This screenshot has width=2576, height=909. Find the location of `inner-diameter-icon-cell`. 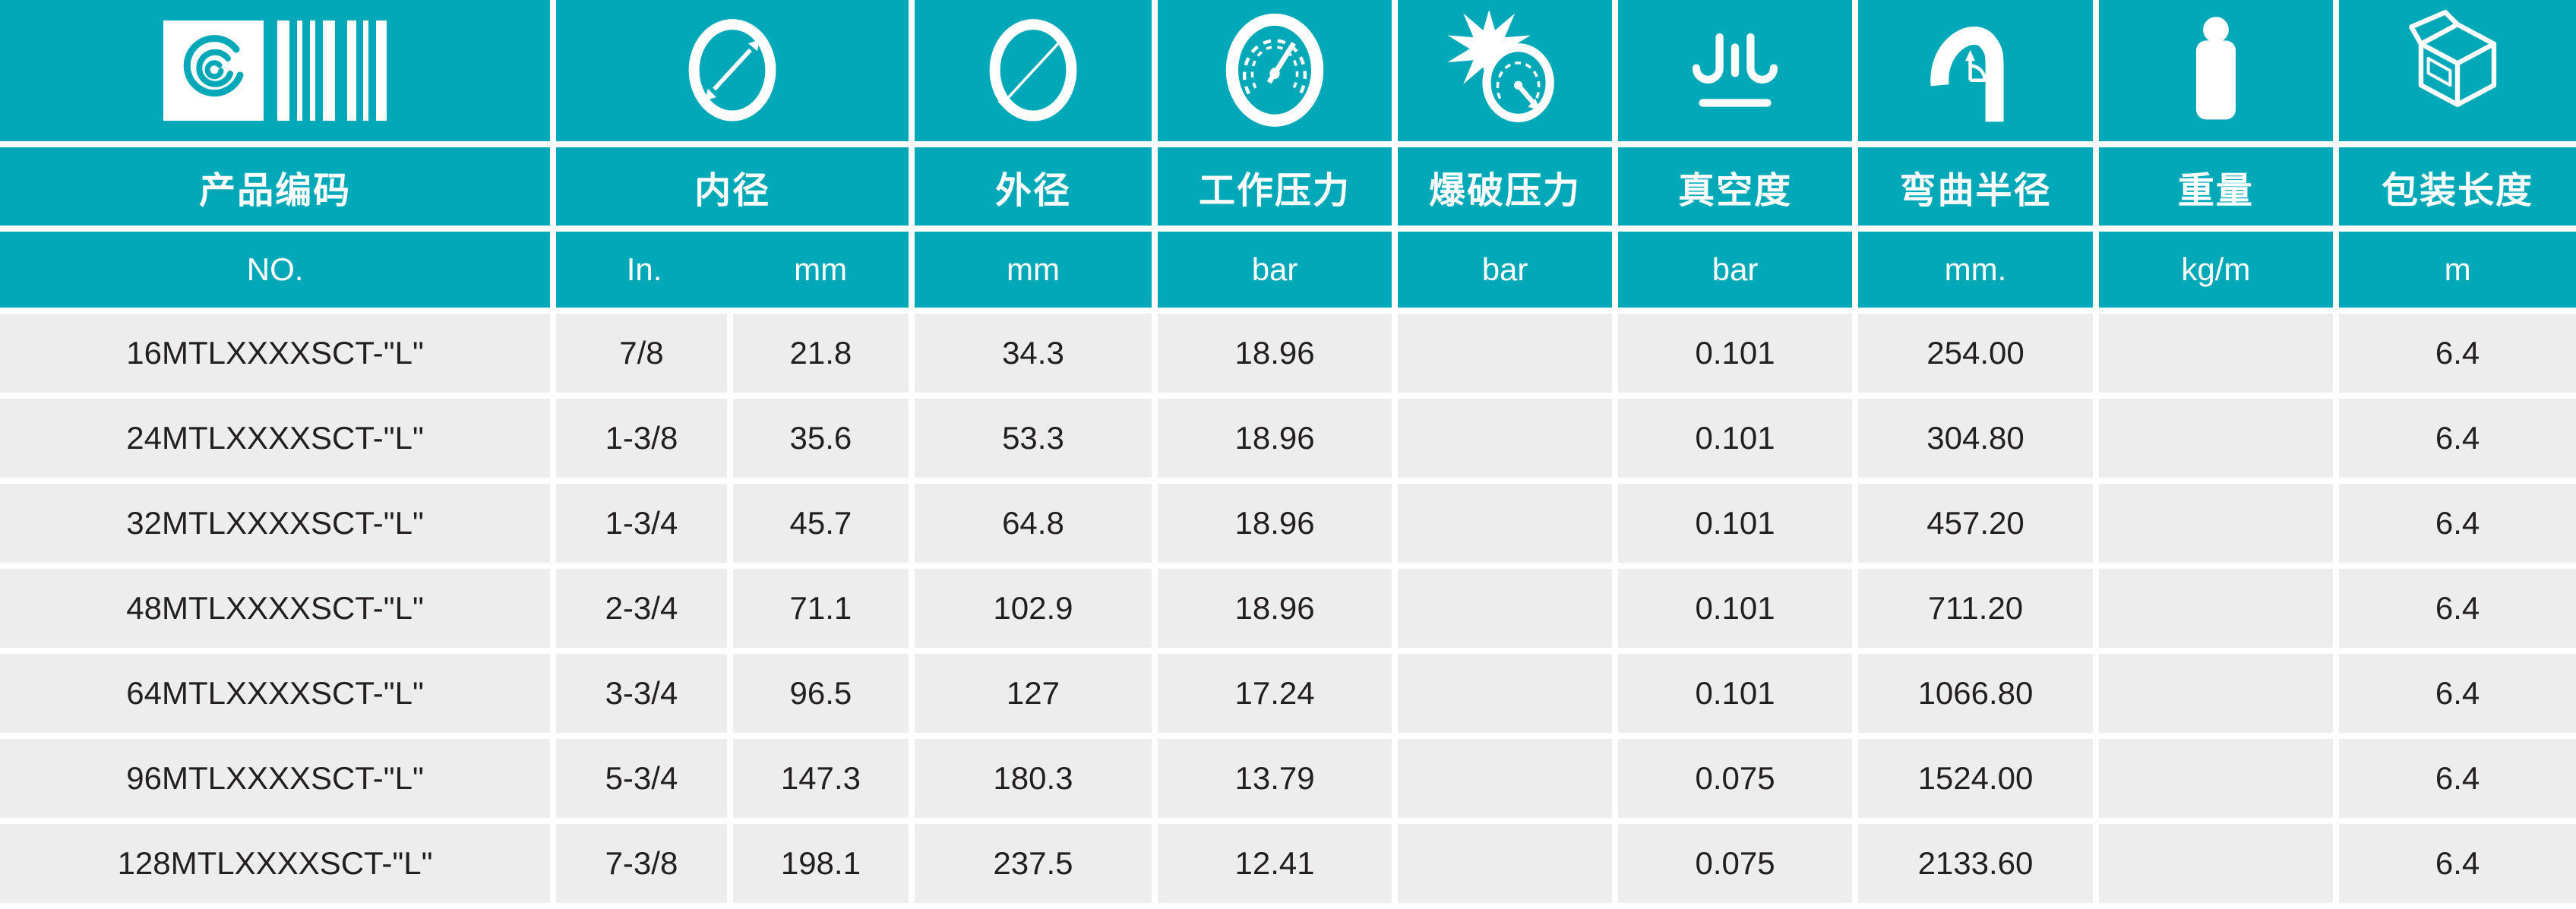

inner-diameter-icon-cell is located at coordinates (732, 70).